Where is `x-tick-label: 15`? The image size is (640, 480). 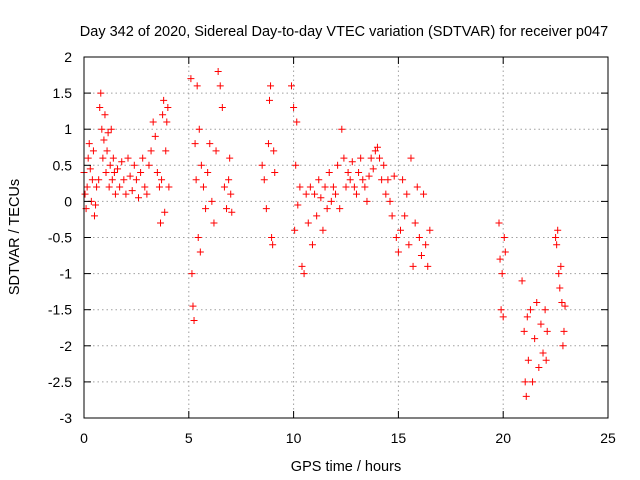 x-tick-label: 15 is located at coordinates (399, 438).